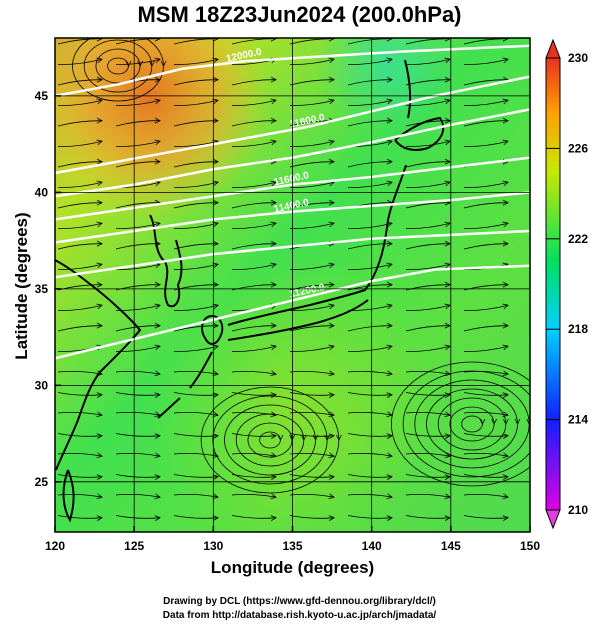  What do you see at coordinates (317, 245) in the screenshot?
I see `honshu-coast` at bounding box center [317, 245].